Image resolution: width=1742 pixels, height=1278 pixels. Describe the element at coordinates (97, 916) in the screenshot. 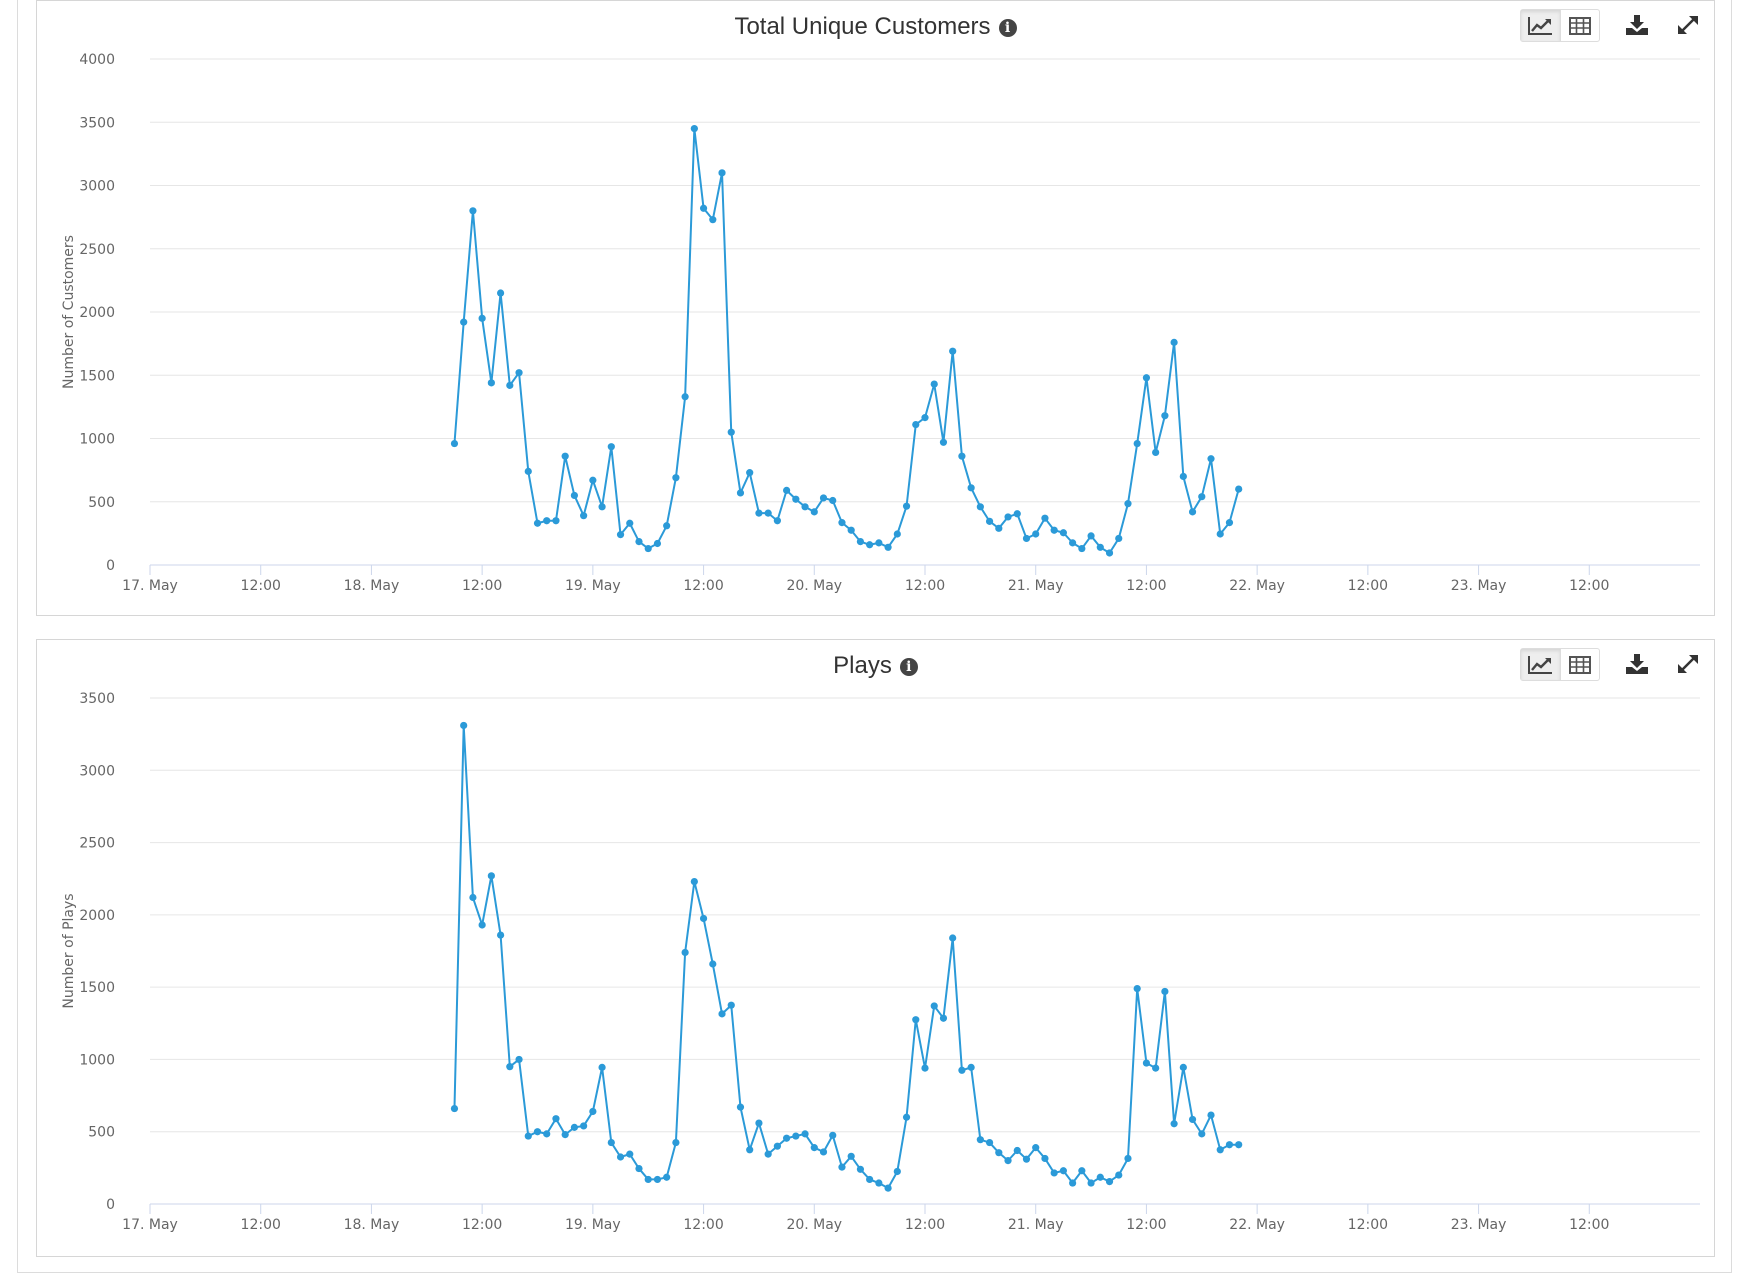

I see `y-tick-label: 2000` at that location.